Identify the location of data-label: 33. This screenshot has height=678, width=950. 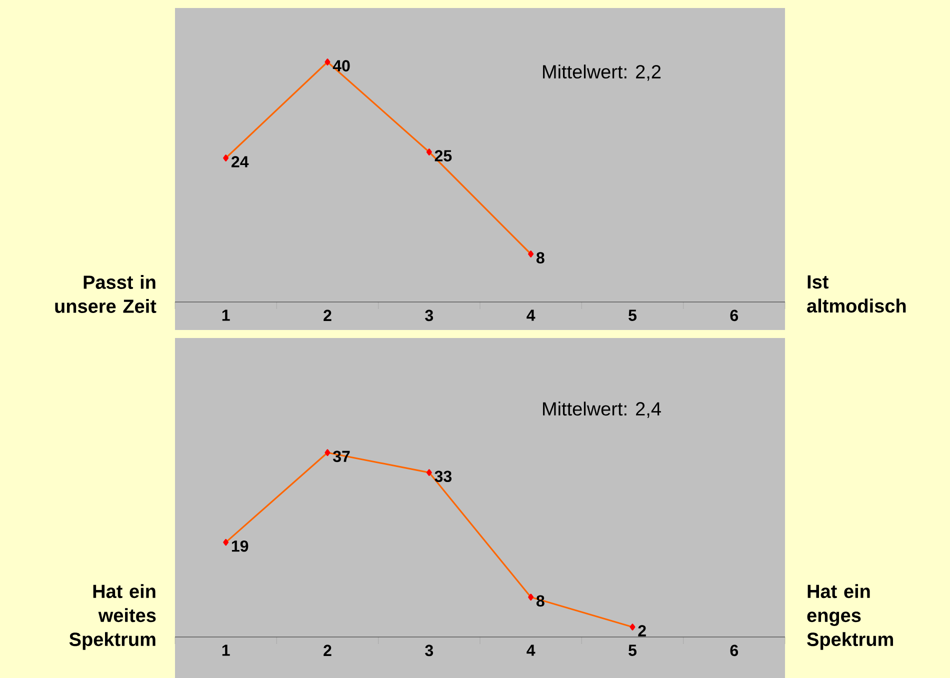
(443, 476).